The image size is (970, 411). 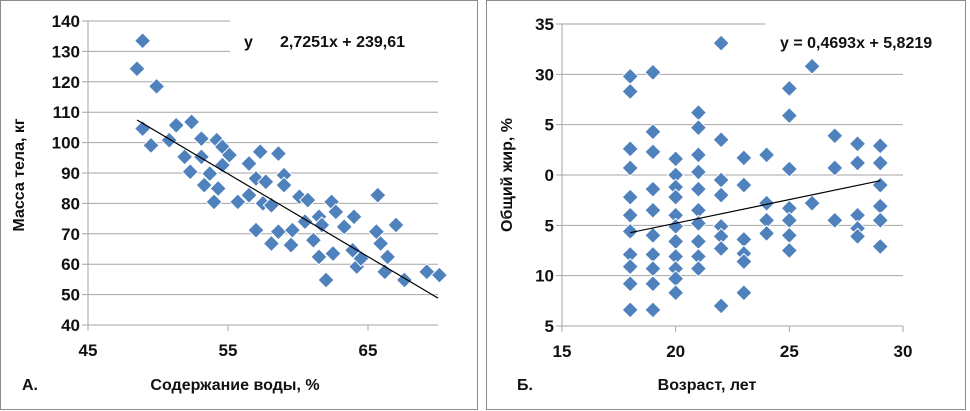 I want to click on y-tick-label: 100, so click(x=66, y=143).